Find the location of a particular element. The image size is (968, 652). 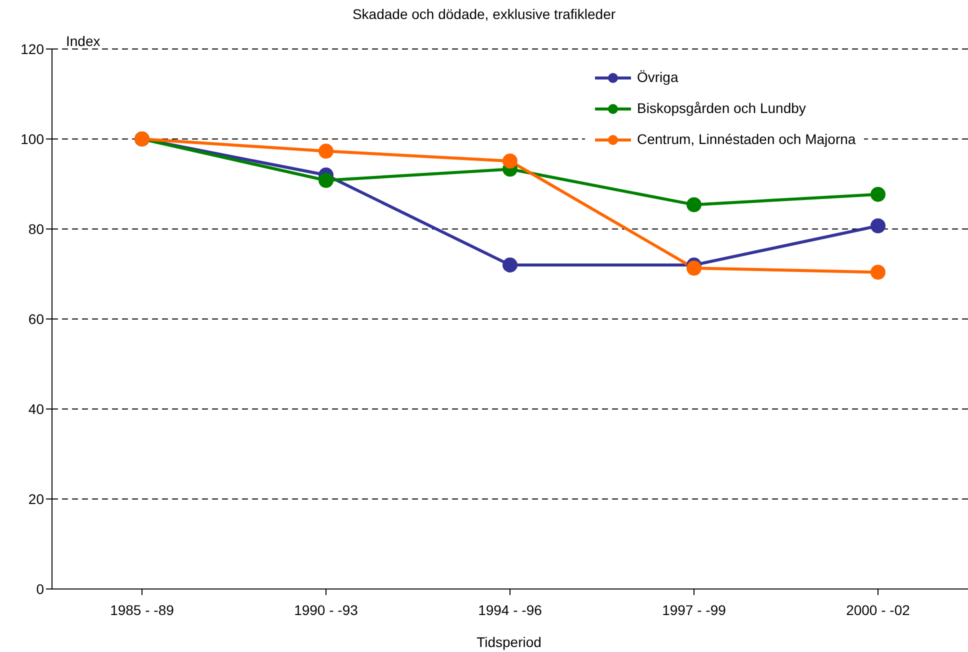

y-tick-label: 60 is located at coordinates (36, 318).